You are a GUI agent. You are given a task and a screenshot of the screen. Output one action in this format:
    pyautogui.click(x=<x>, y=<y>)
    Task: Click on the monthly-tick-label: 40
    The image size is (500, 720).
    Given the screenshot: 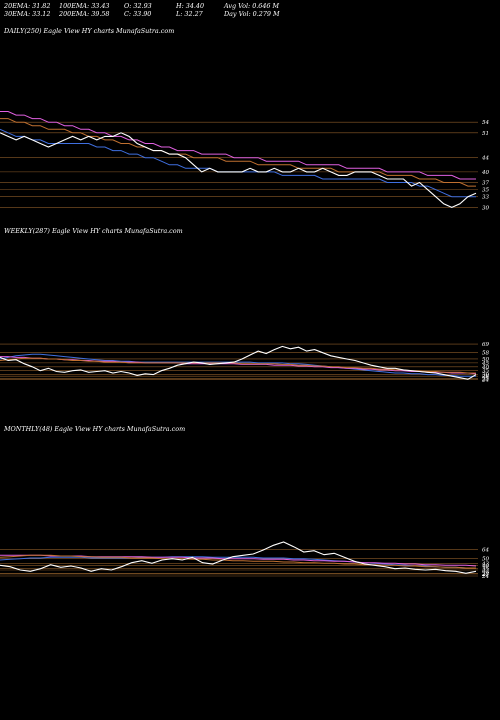 What is the action you would take?
    pyautogui.click(x=485, y=566)
    